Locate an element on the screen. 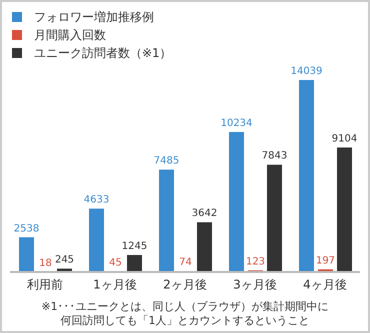  data-label: 74 is located at coordinates (185, 262).